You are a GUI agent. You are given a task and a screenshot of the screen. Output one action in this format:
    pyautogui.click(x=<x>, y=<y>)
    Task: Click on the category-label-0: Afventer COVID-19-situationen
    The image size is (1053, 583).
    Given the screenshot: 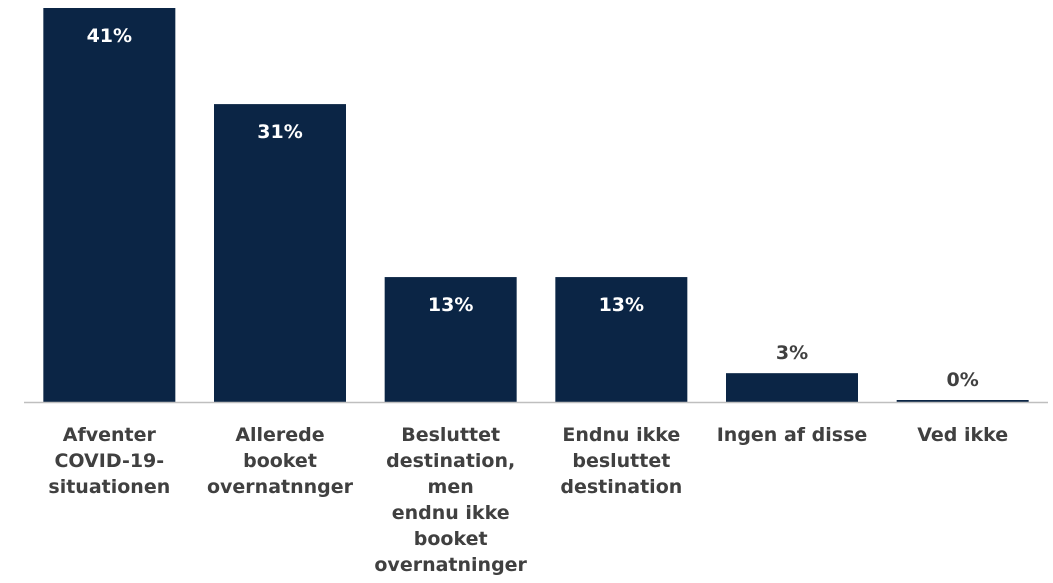 What is the action you would take?
    pyautogui.click(x=109, y=461)
    